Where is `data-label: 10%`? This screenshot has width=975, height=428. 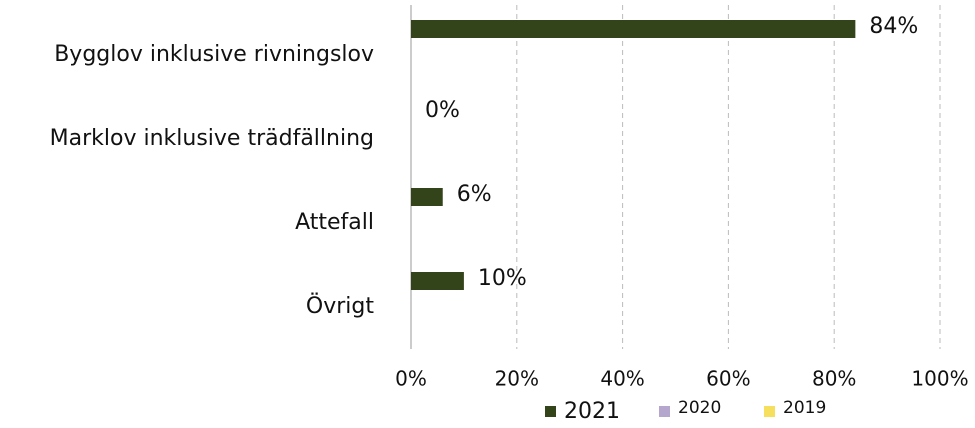 data-label: 10% is located at coordinates (502, 278).